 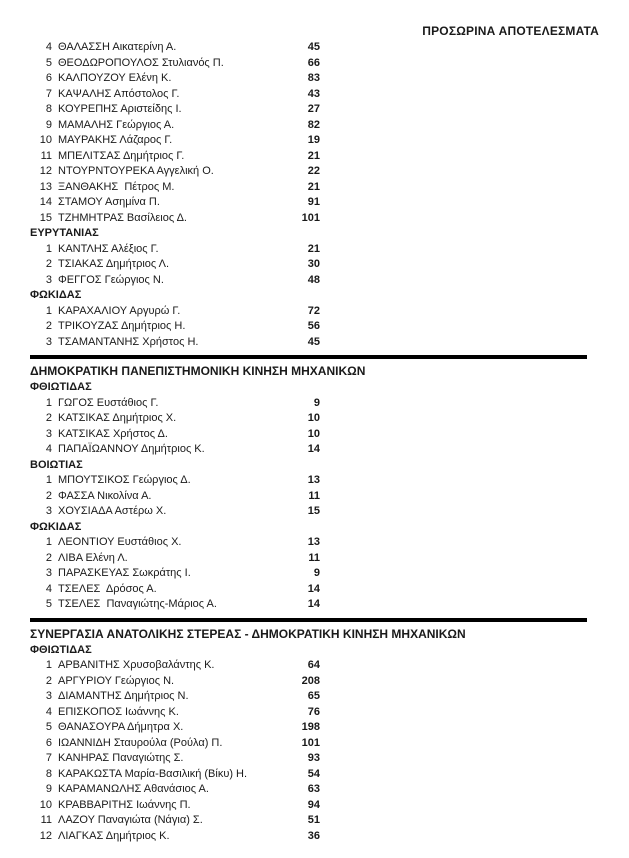 I want to click on candidate-rank: 11, so click(x=46, y=820).